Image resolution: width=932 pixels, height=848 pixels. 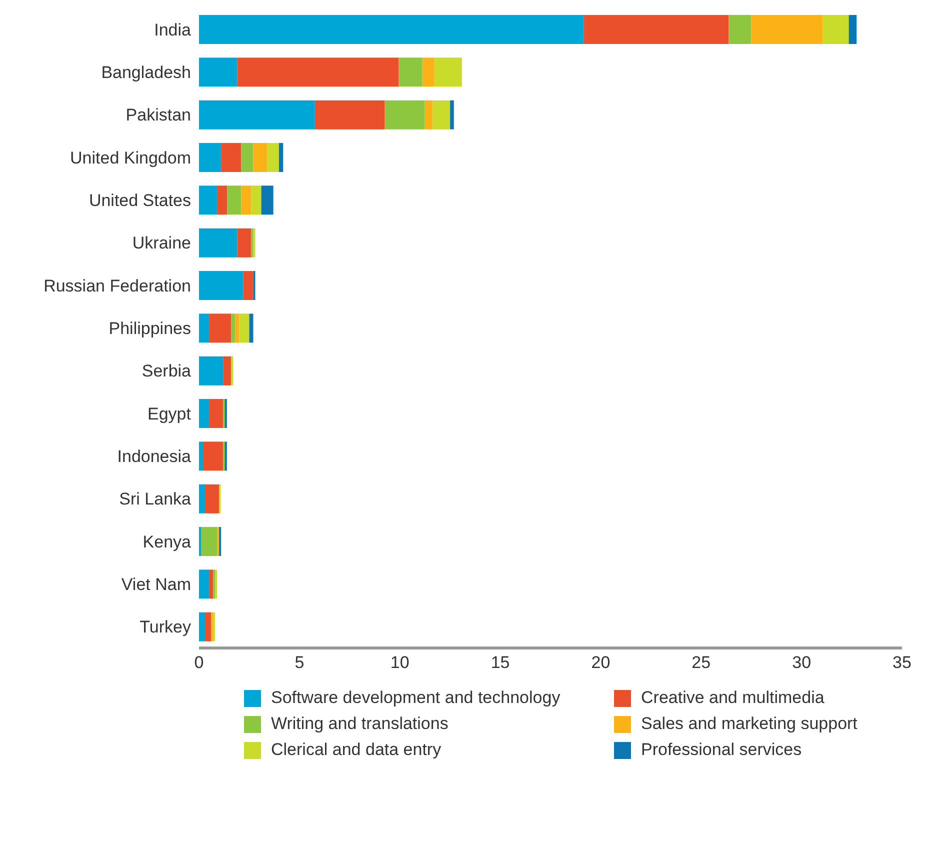 I want to click on x-tick-label: 15, so click(x=500, y=662).